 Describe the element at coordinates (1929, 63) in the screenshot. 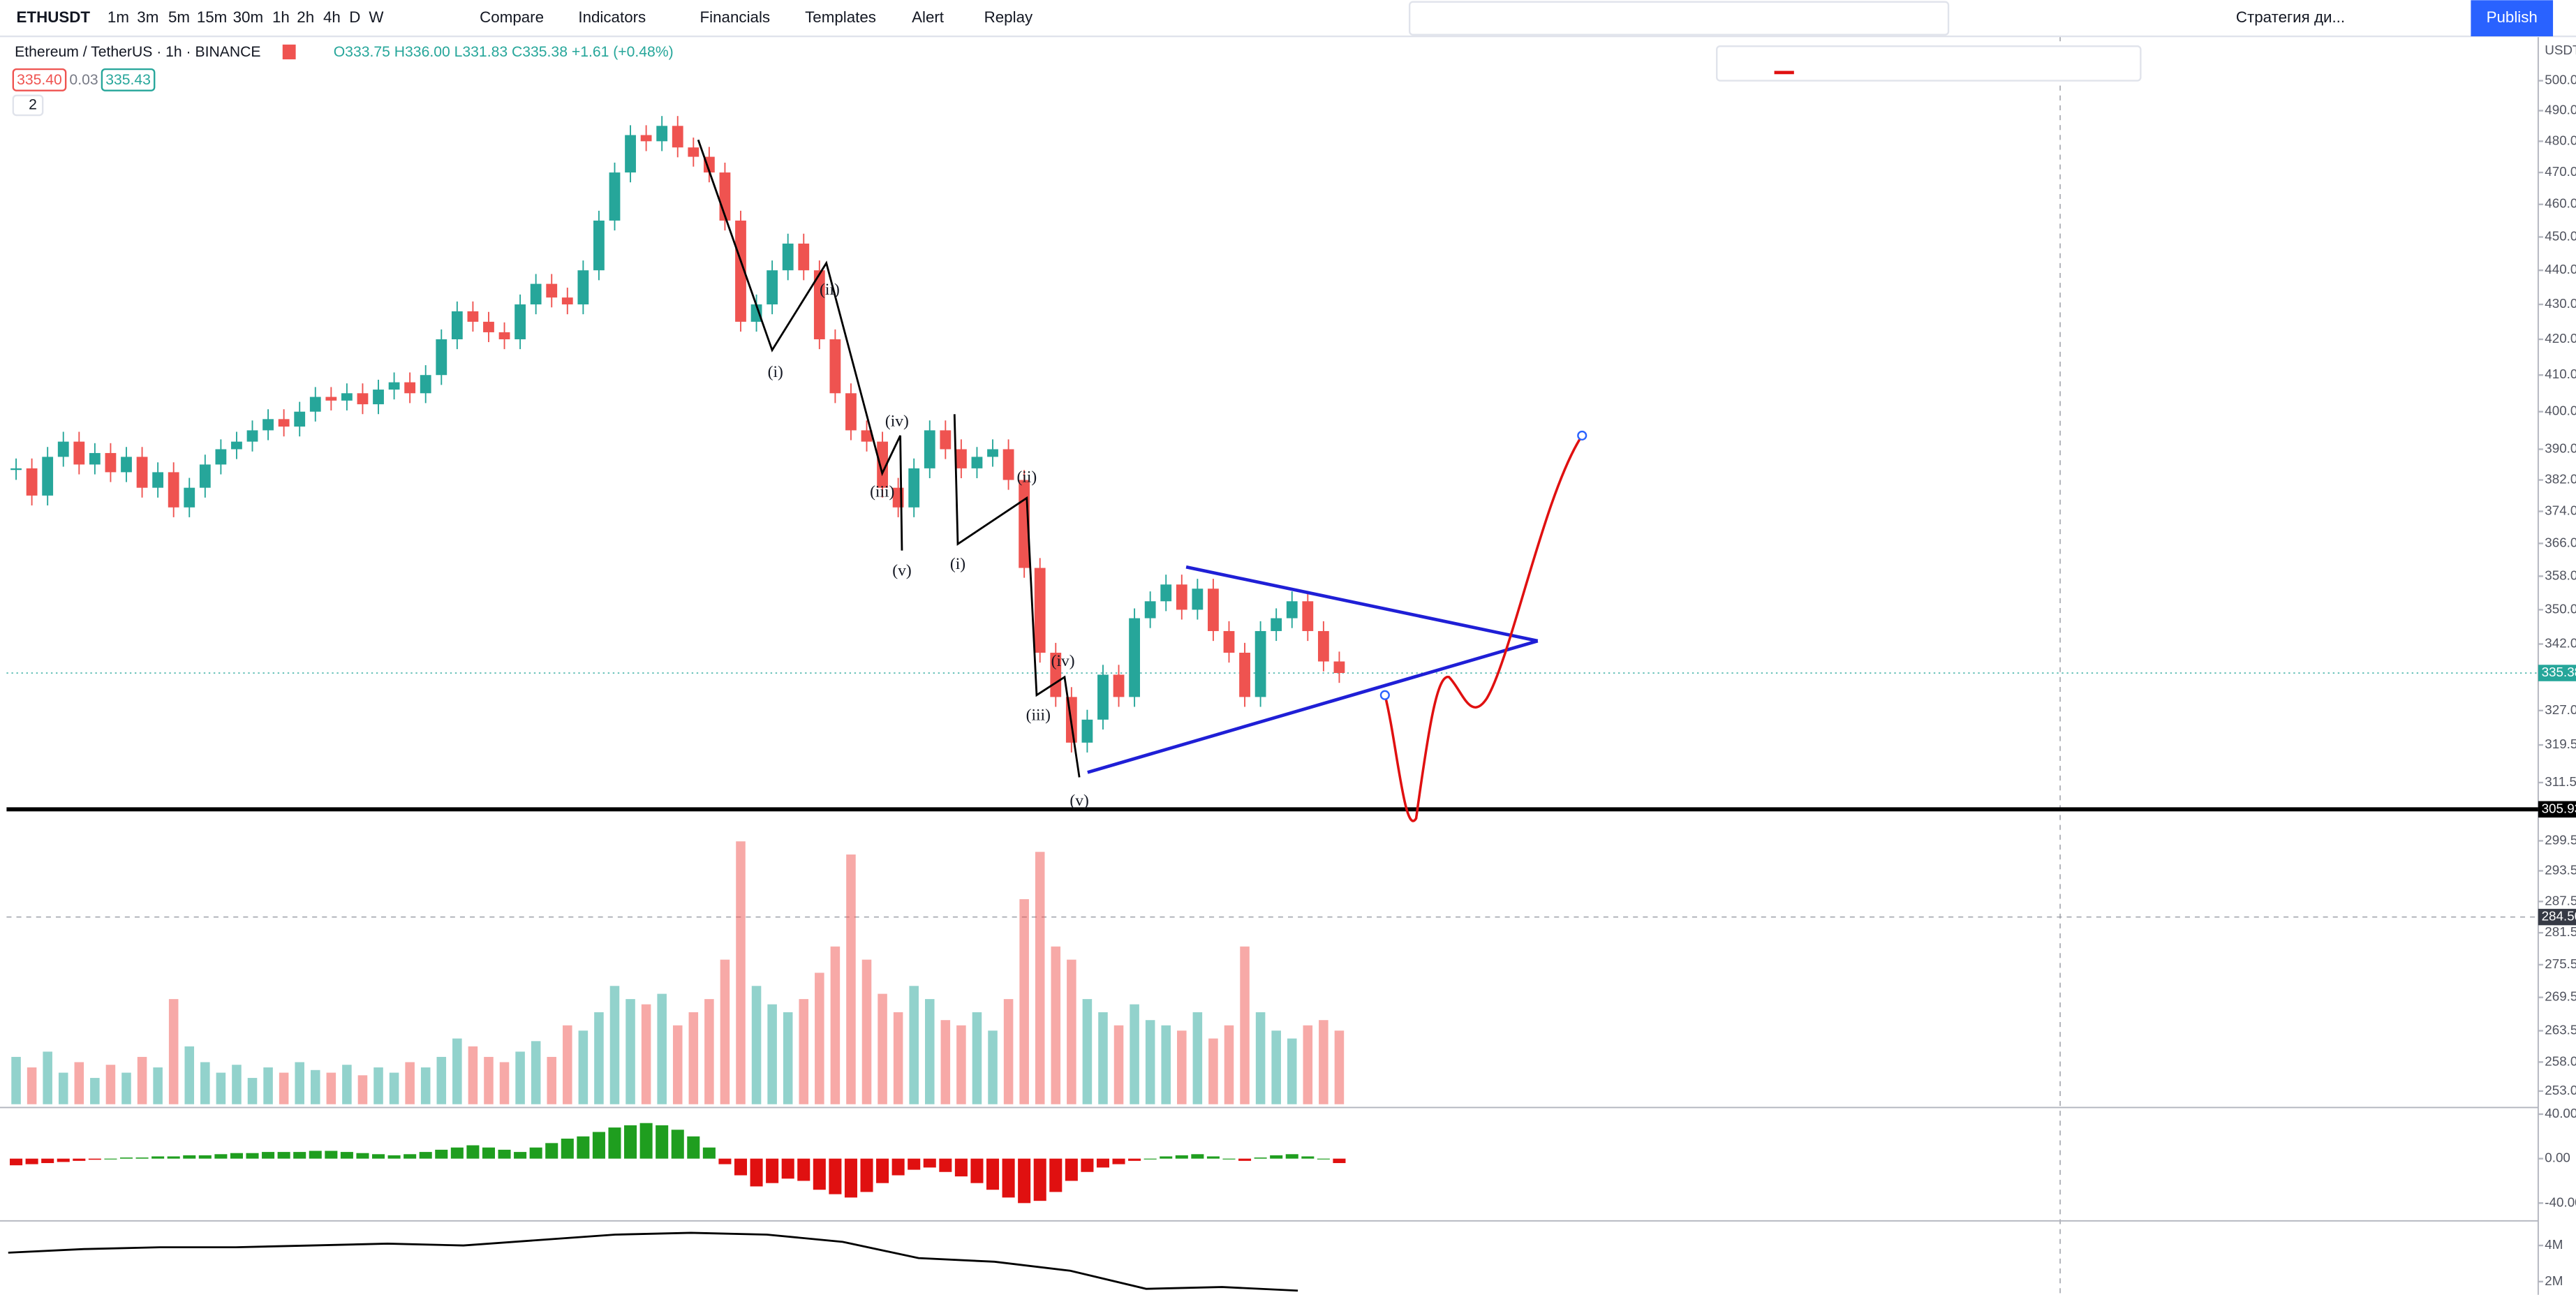

I see `drawing-props-toolbar` at that location.